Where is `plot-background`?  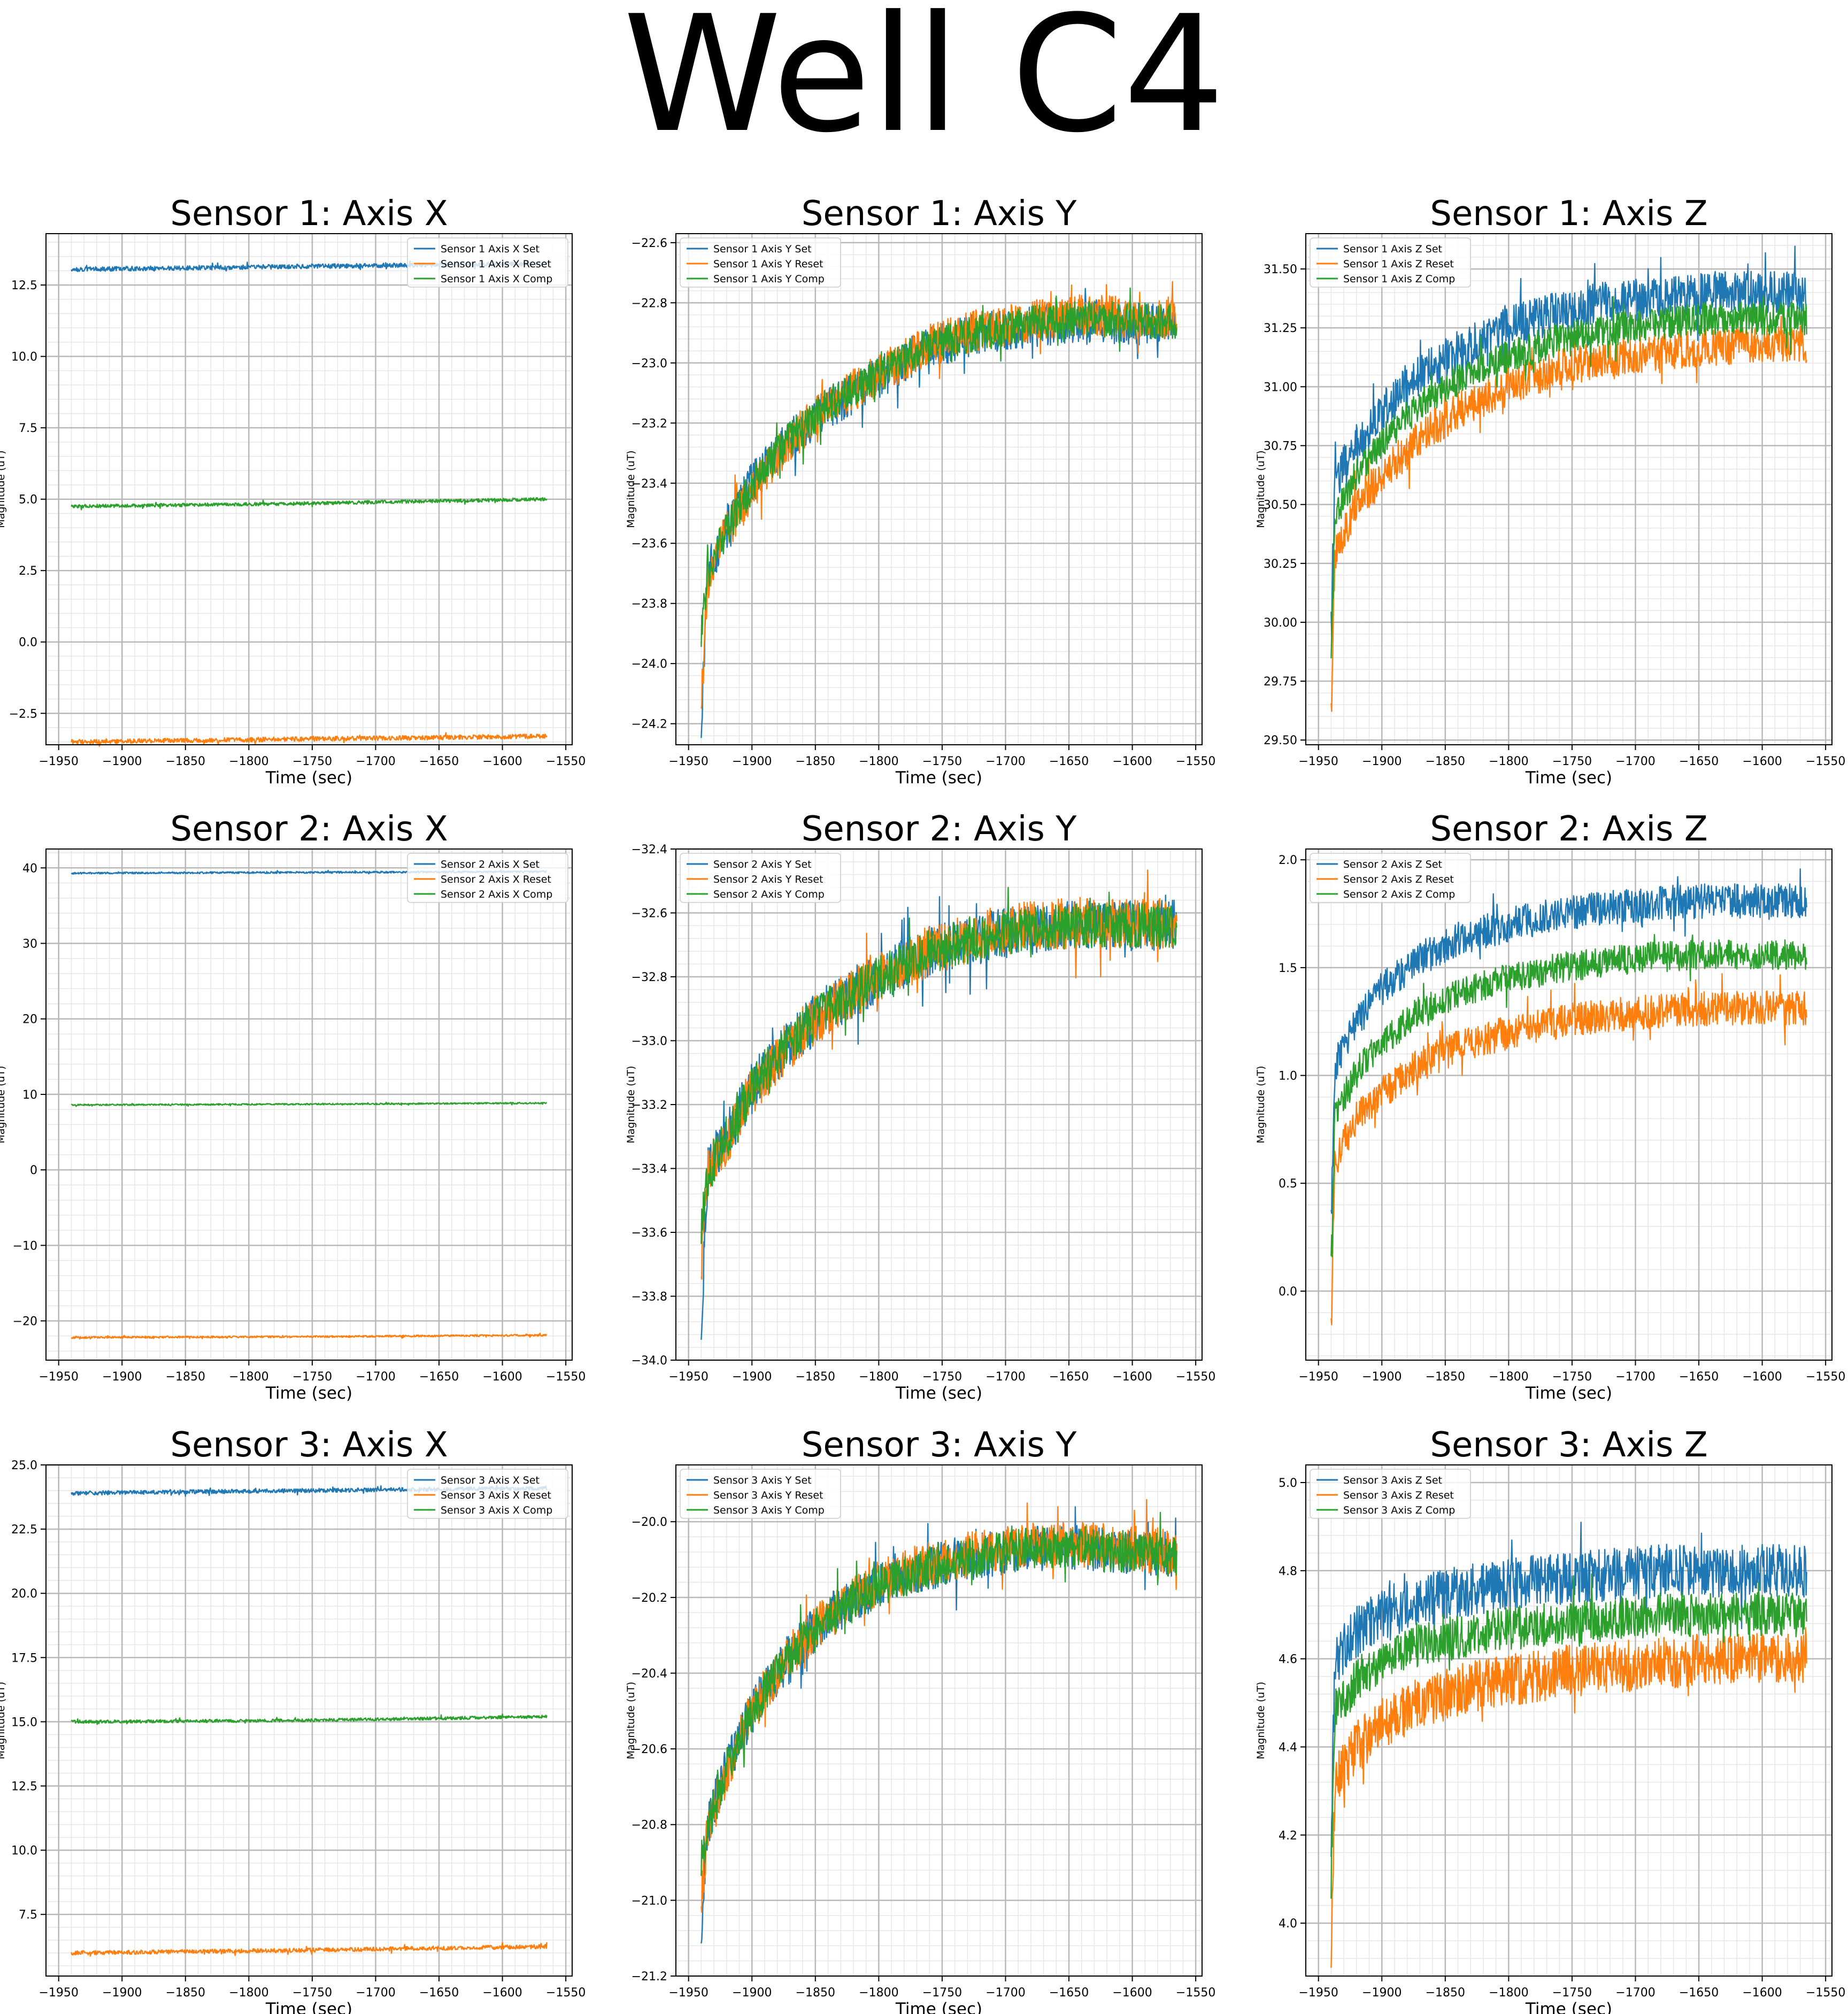 plot-background is located at coordinates (1569, 1104).